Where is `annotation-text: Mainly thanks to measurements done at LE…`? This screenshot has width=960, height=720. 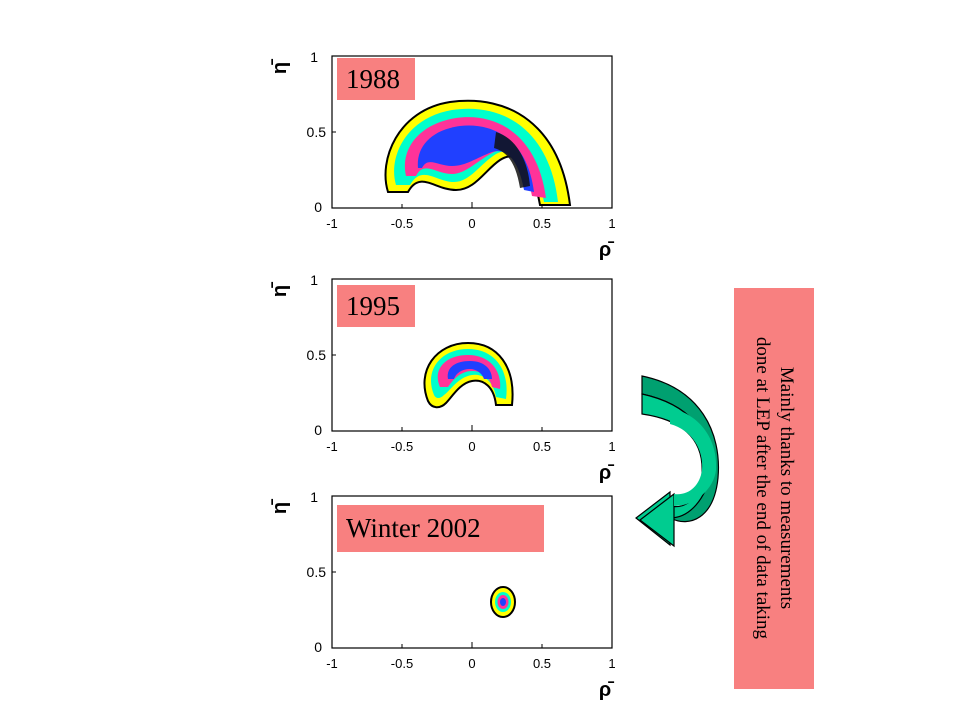 annotation-text: Mainly thanks to measurements done at LE… is located at coordinates (774, 488).